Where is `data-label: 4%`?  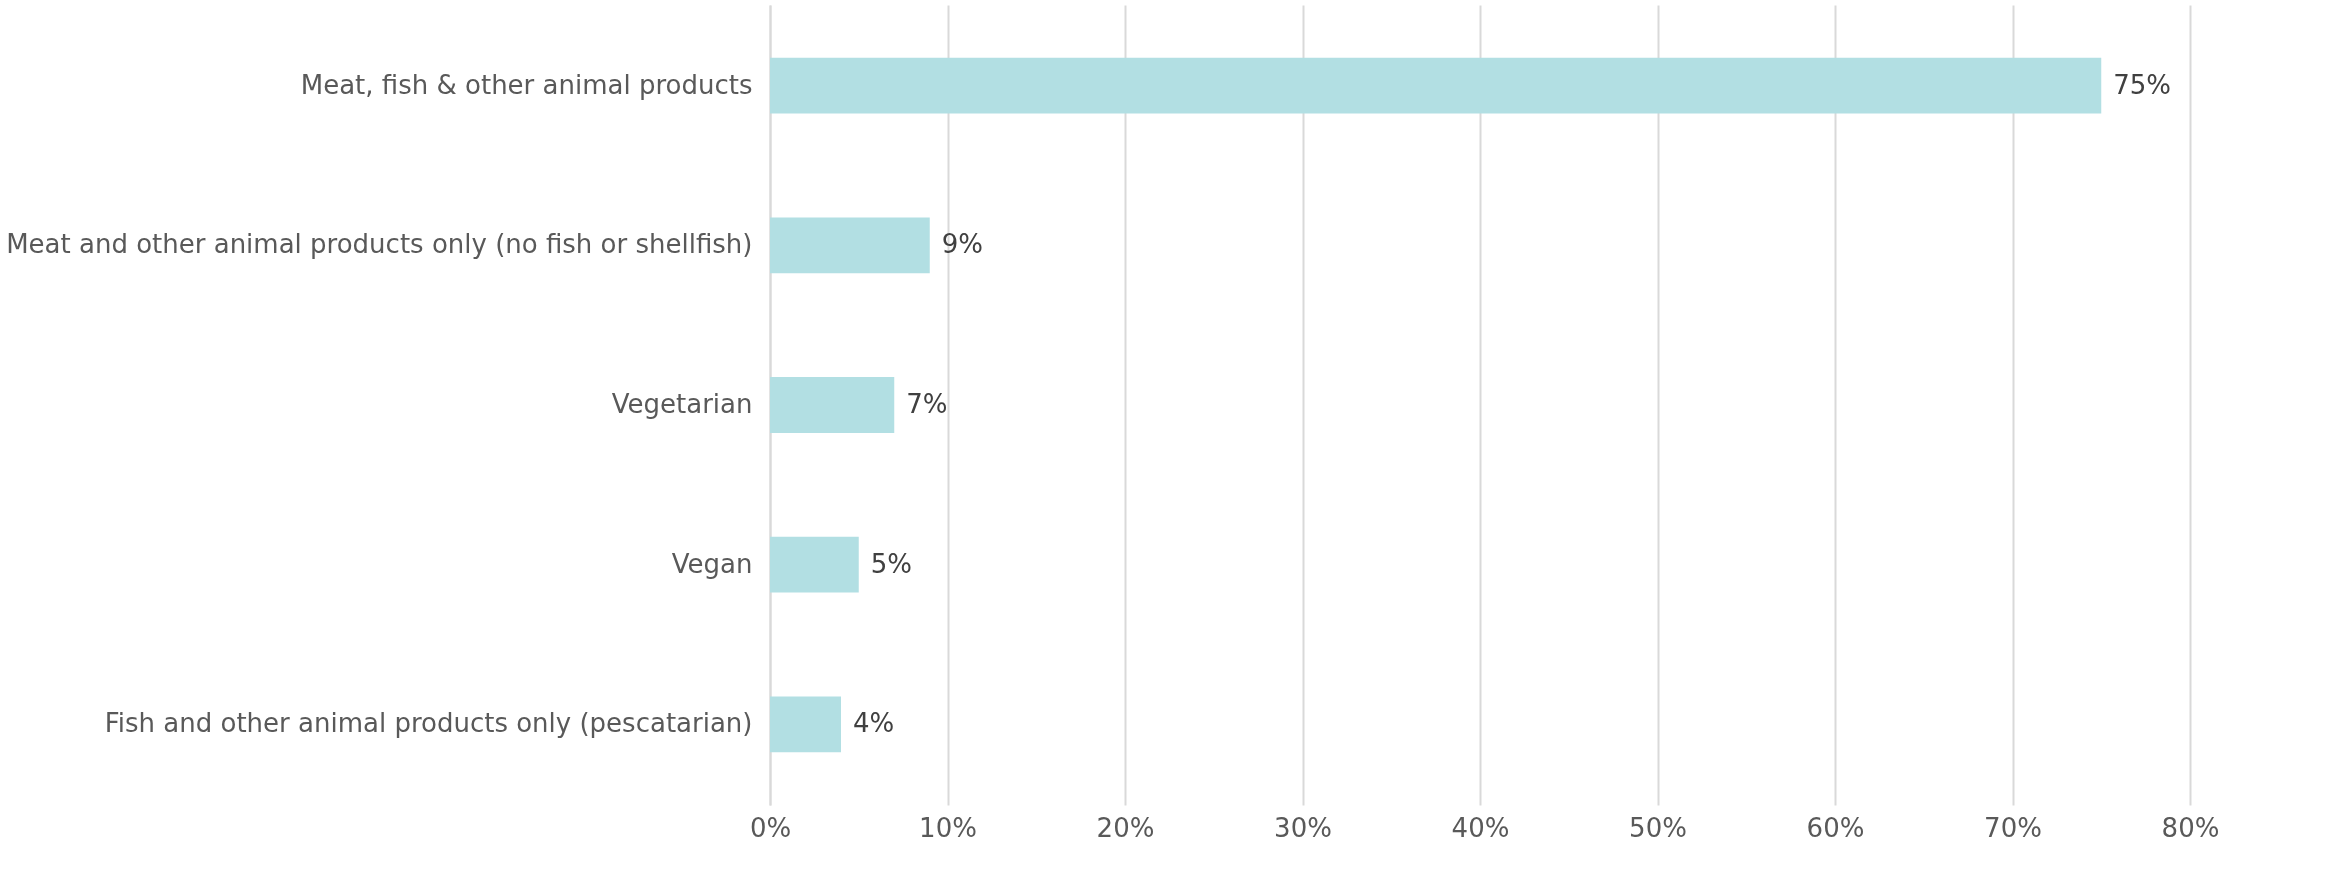
data-label: 4% is located at coordinates (874, 723).